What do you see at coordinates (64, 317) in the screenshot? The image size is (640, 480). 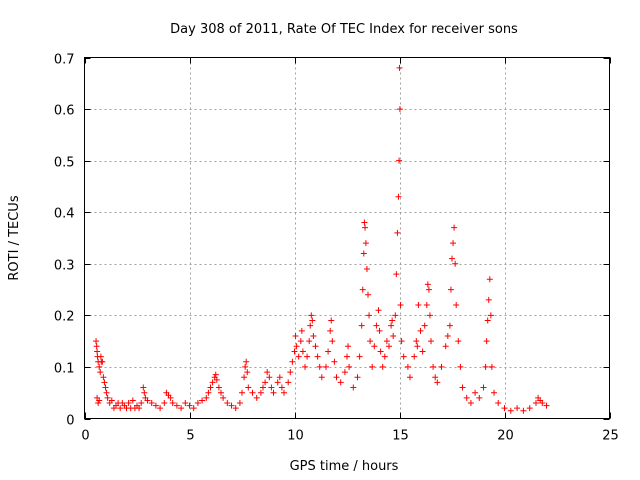 I see `y-tick-label: 0.2` at bounding box center [64, 317].